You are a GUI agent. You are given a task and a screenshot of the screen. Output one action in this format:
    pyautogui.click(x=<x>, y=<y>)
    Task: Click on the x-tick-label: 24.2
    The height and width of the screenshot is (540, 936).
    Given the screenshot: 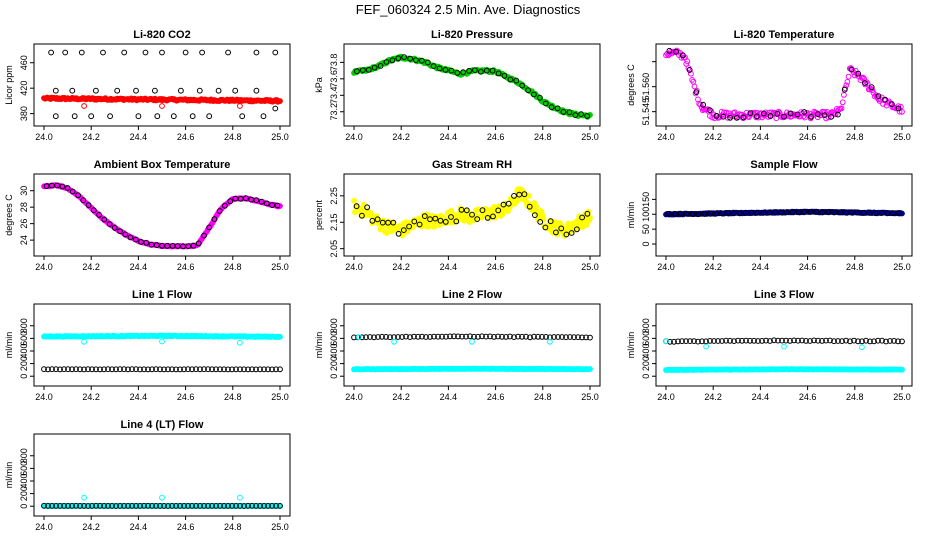 What is the action you would take?
    pyautogui.click(x=713, y=137)
    